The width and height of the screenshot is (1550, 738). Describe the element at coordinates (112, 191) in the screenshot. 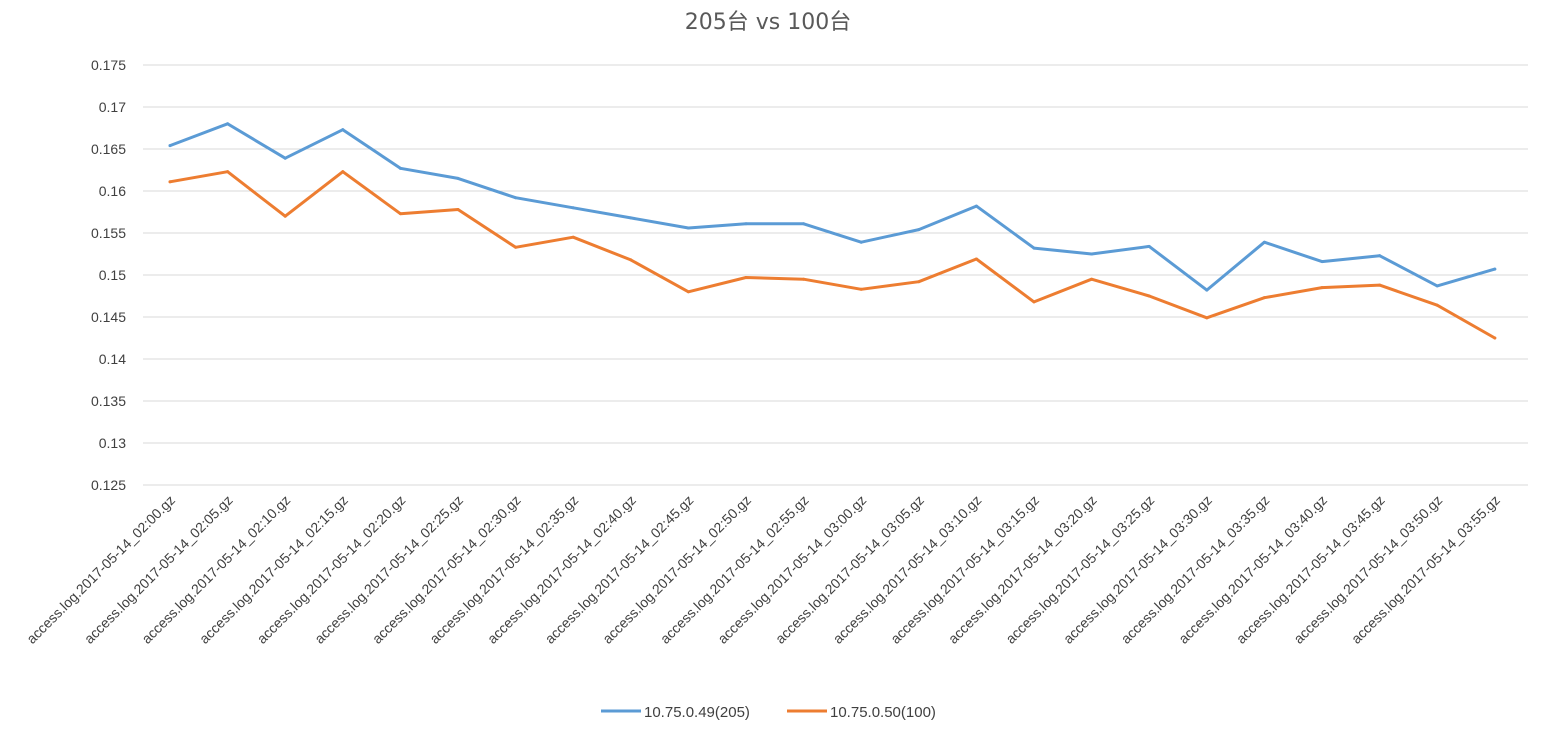

I see `y-tick-label: 0.16` at that location.